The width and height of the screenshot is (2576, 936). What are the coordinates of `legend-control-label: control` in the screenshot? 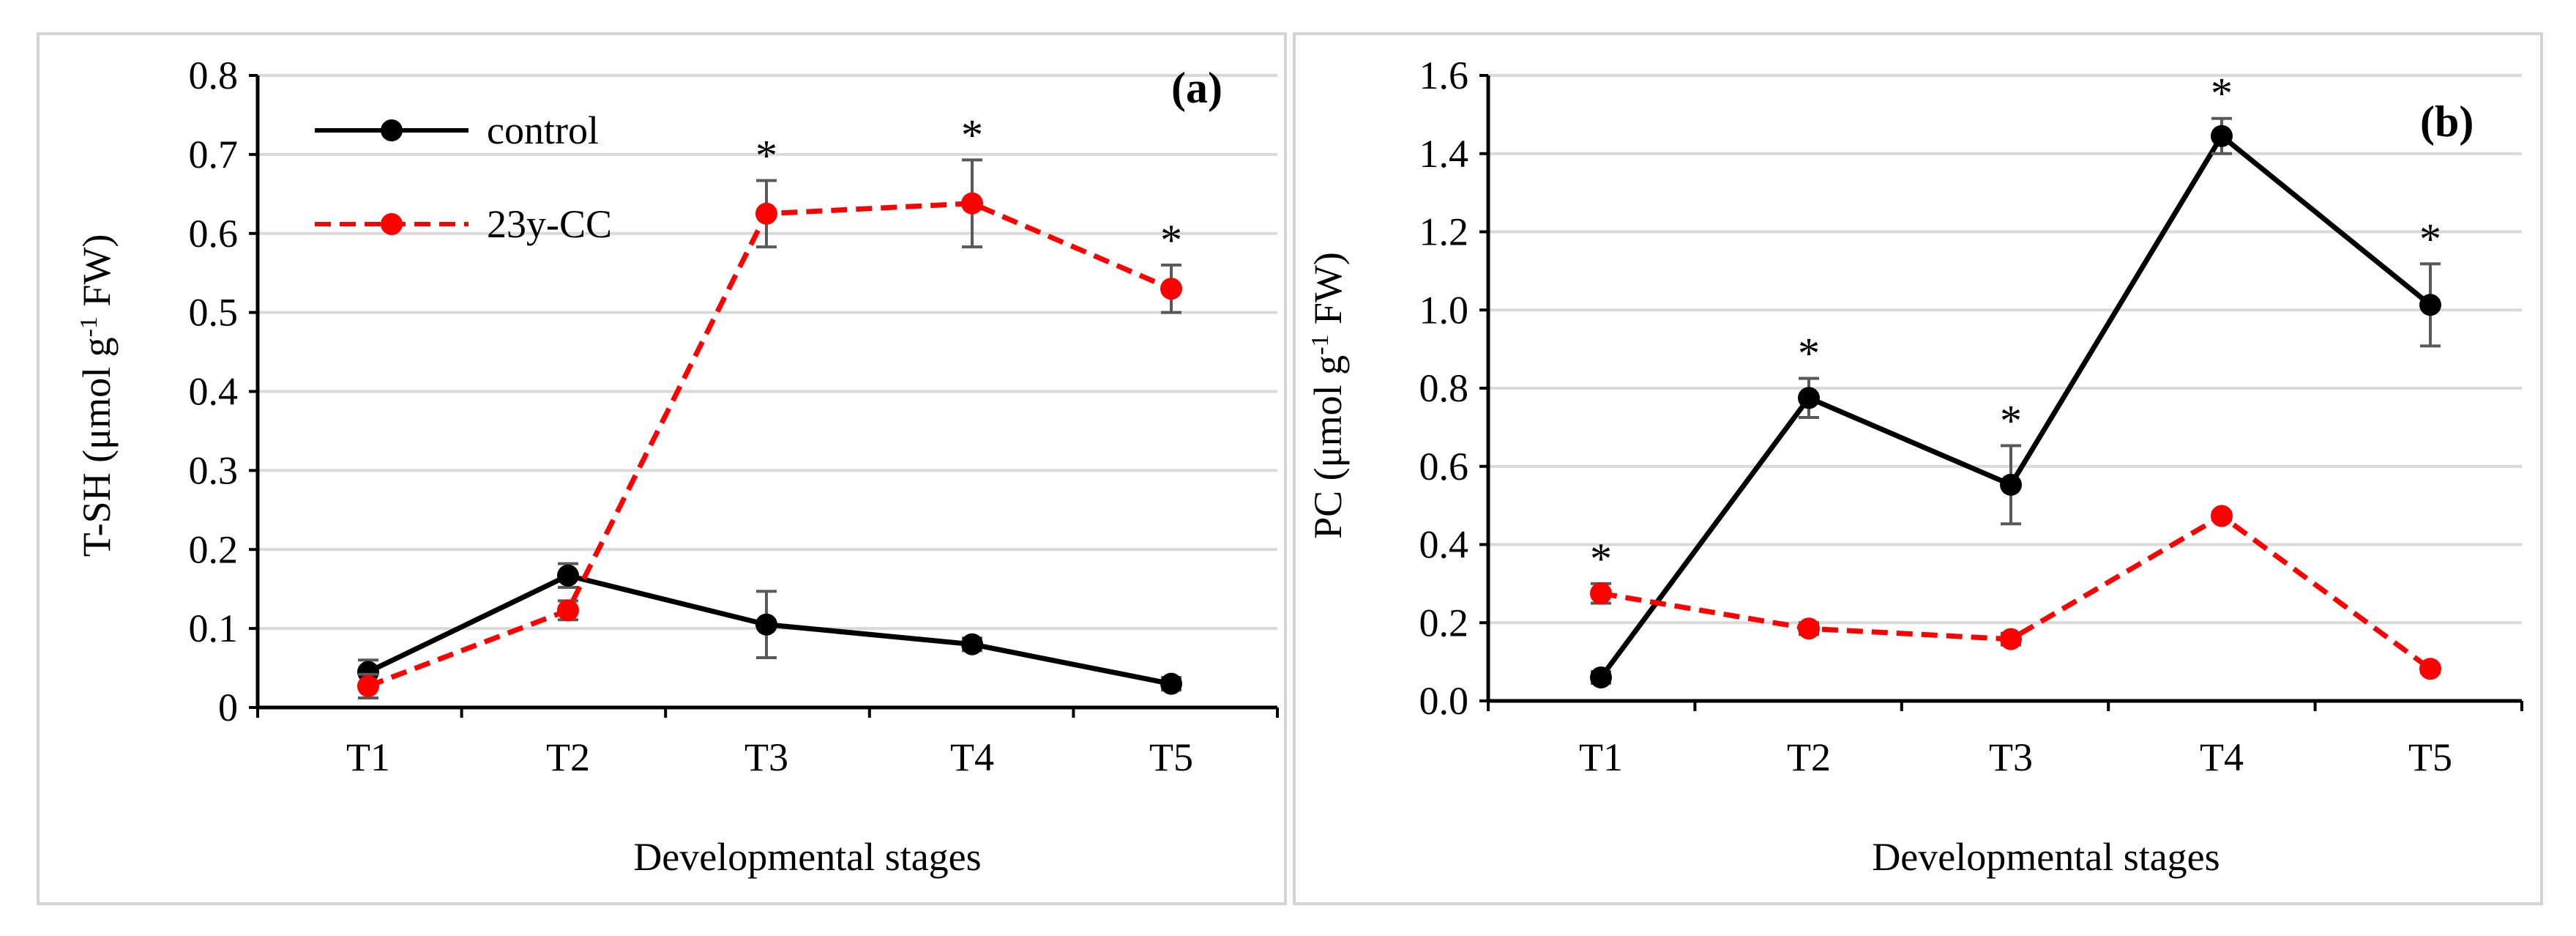 It's located at (543, 130).